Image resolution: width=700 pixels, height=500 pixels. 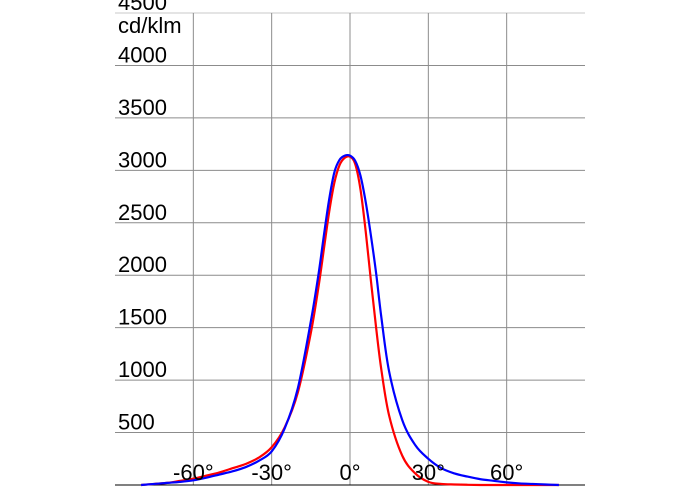 What do you see at coordinates (506, 472) in the screenshot?
I see `x-tick-label: 60°` at bounding box center [506, 472].